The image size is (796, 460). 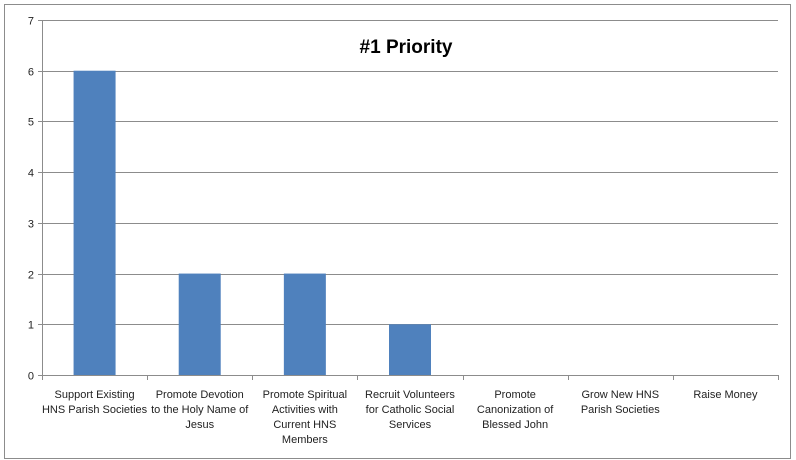 I want to click on x-category-label: Promote Devotion to the Holy Name of Jesus, so click(x=200, y=410).